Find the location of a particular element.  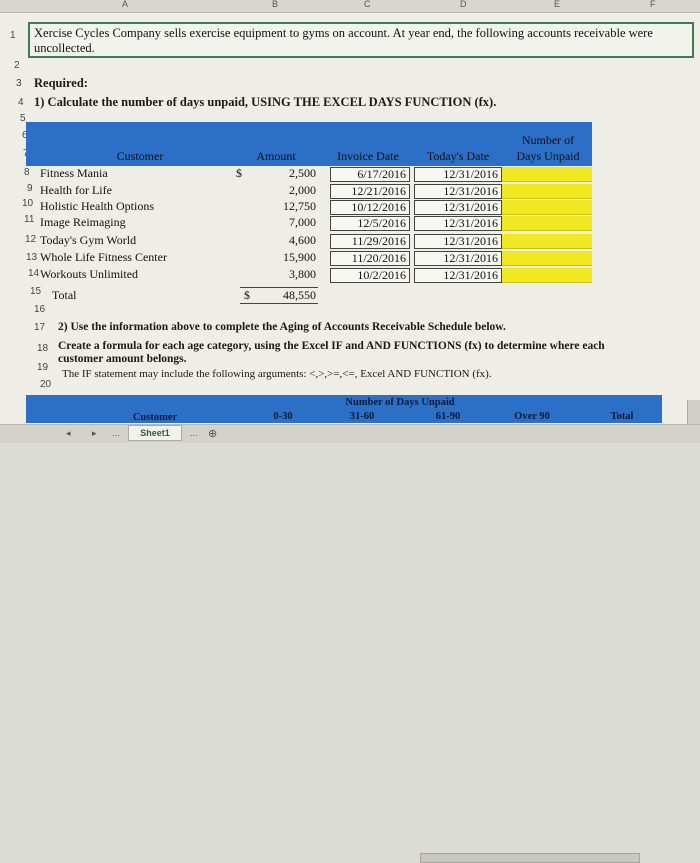

required-label: Required: is located at coordinates (61, 83).